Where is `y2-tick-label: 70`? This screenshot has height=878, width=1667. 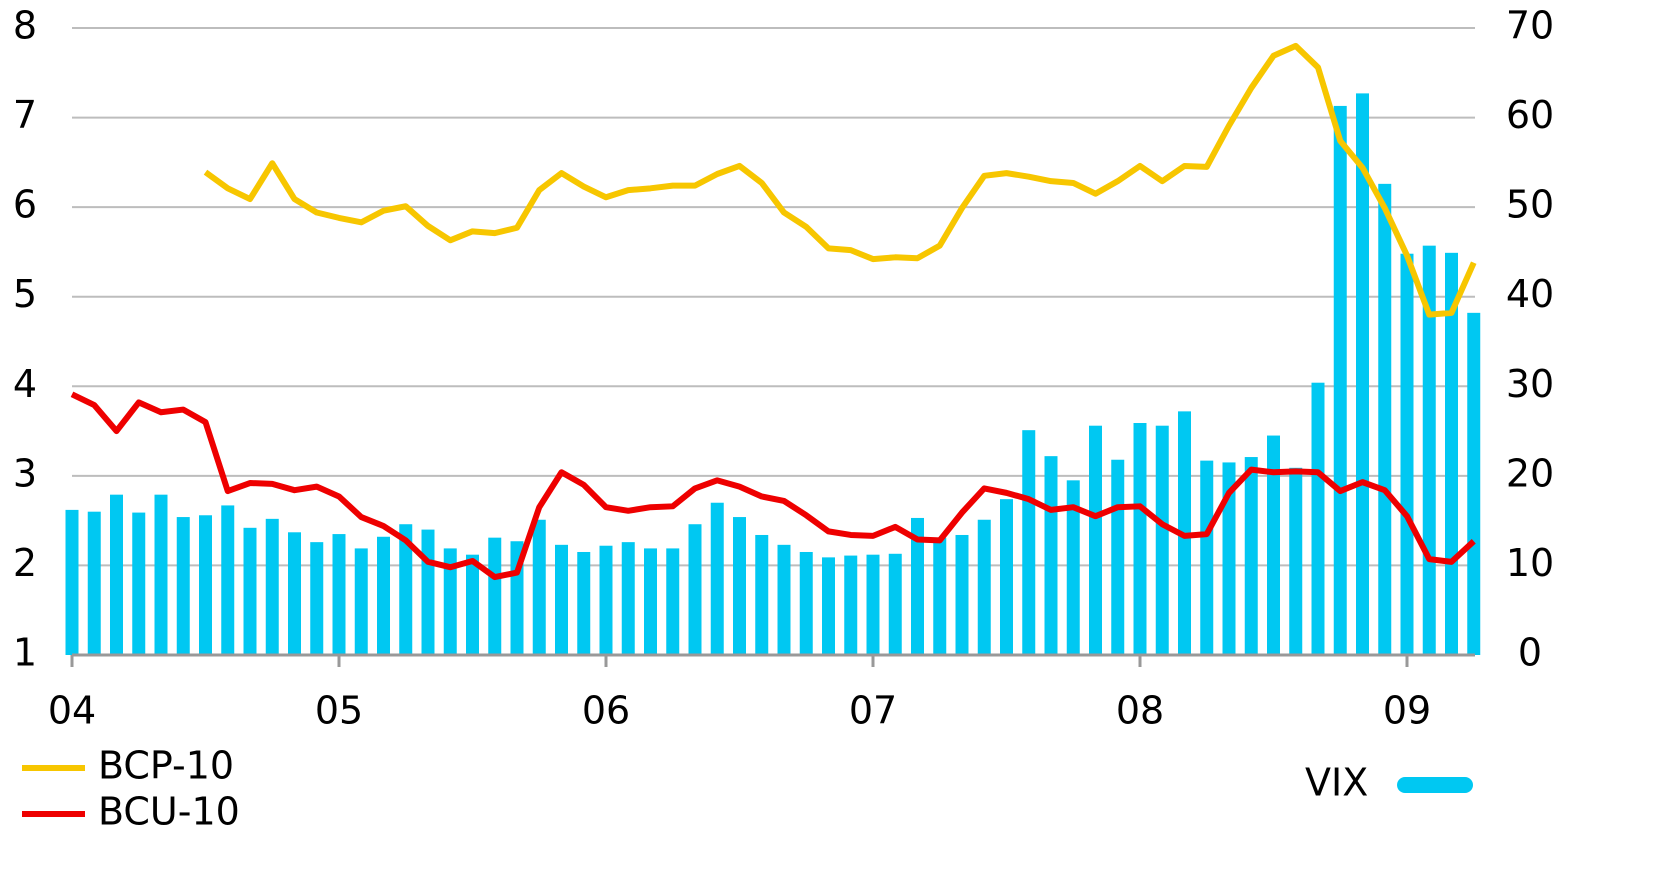
y2-tick-label: 70 is located at coordinates (1530, 26).